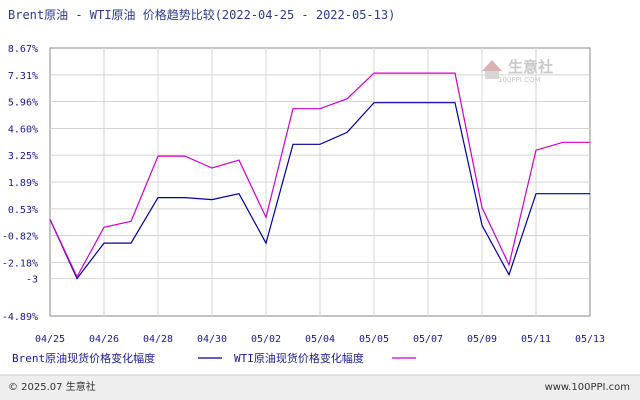  What do you see at coordinates (158, 339) in the screenshot?
I see `x-tick-label: 04/28` at bounding box center [158, 339].